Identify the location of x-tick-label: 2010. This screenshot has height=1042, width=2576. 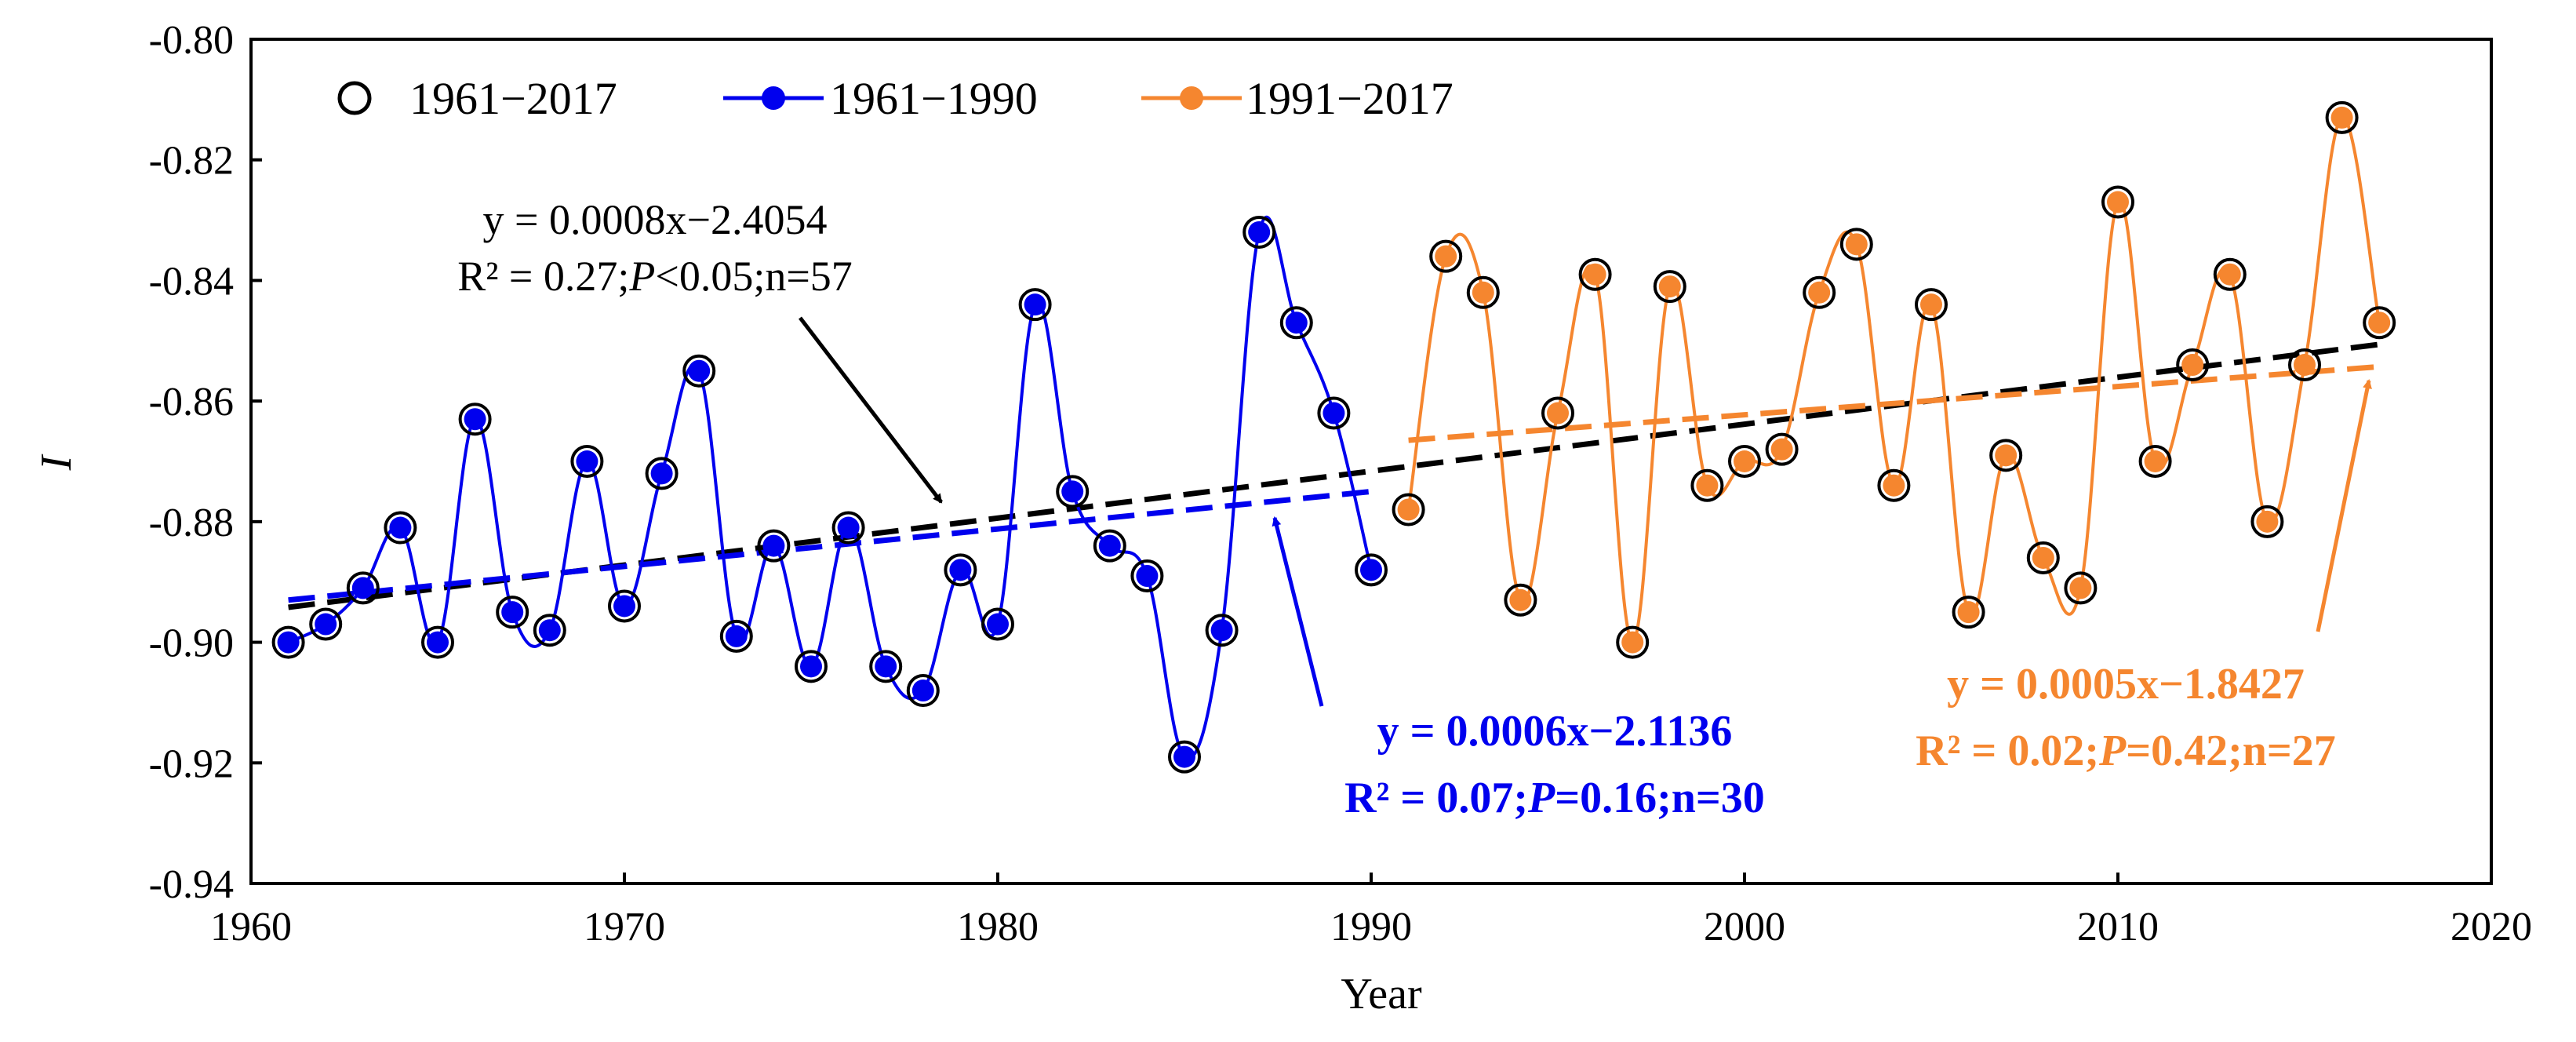
(2118, 927).